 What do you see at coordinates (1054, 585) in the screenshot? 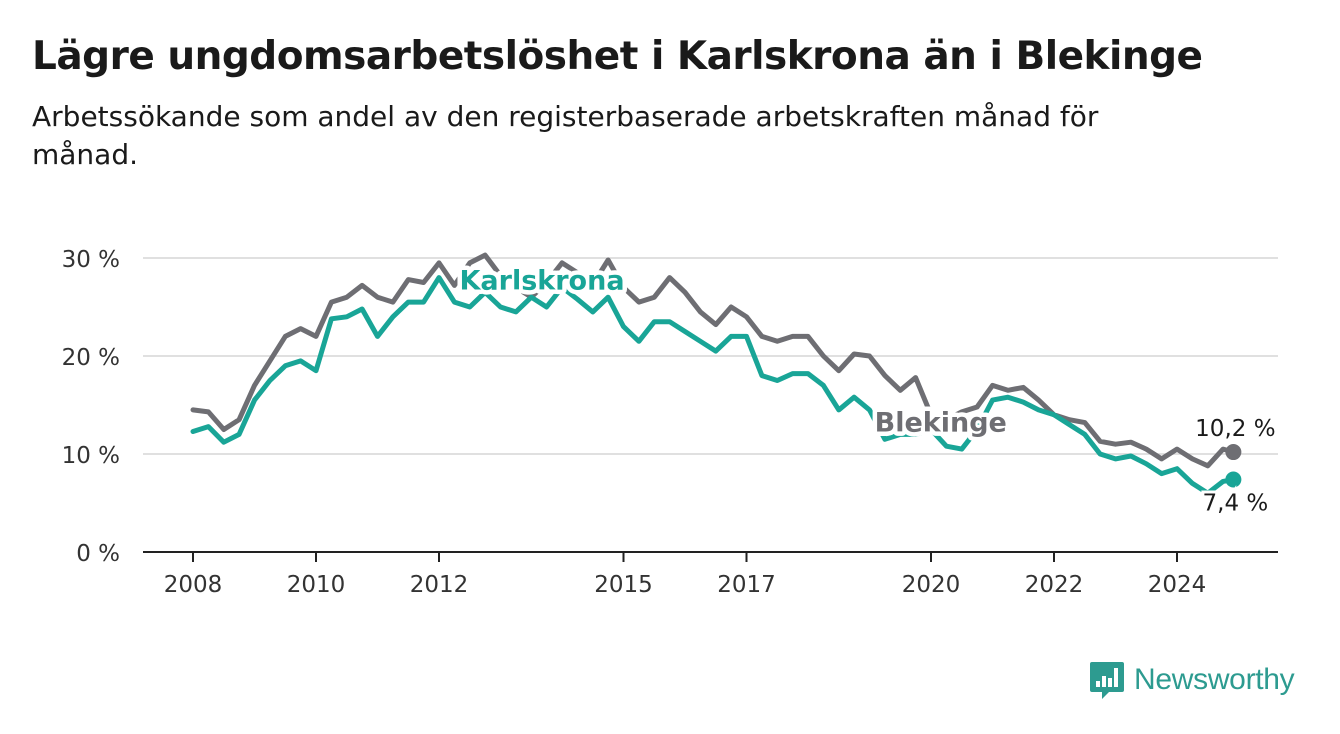
I see `x-tick-label: 2022` at bounding box center [1054, 585].